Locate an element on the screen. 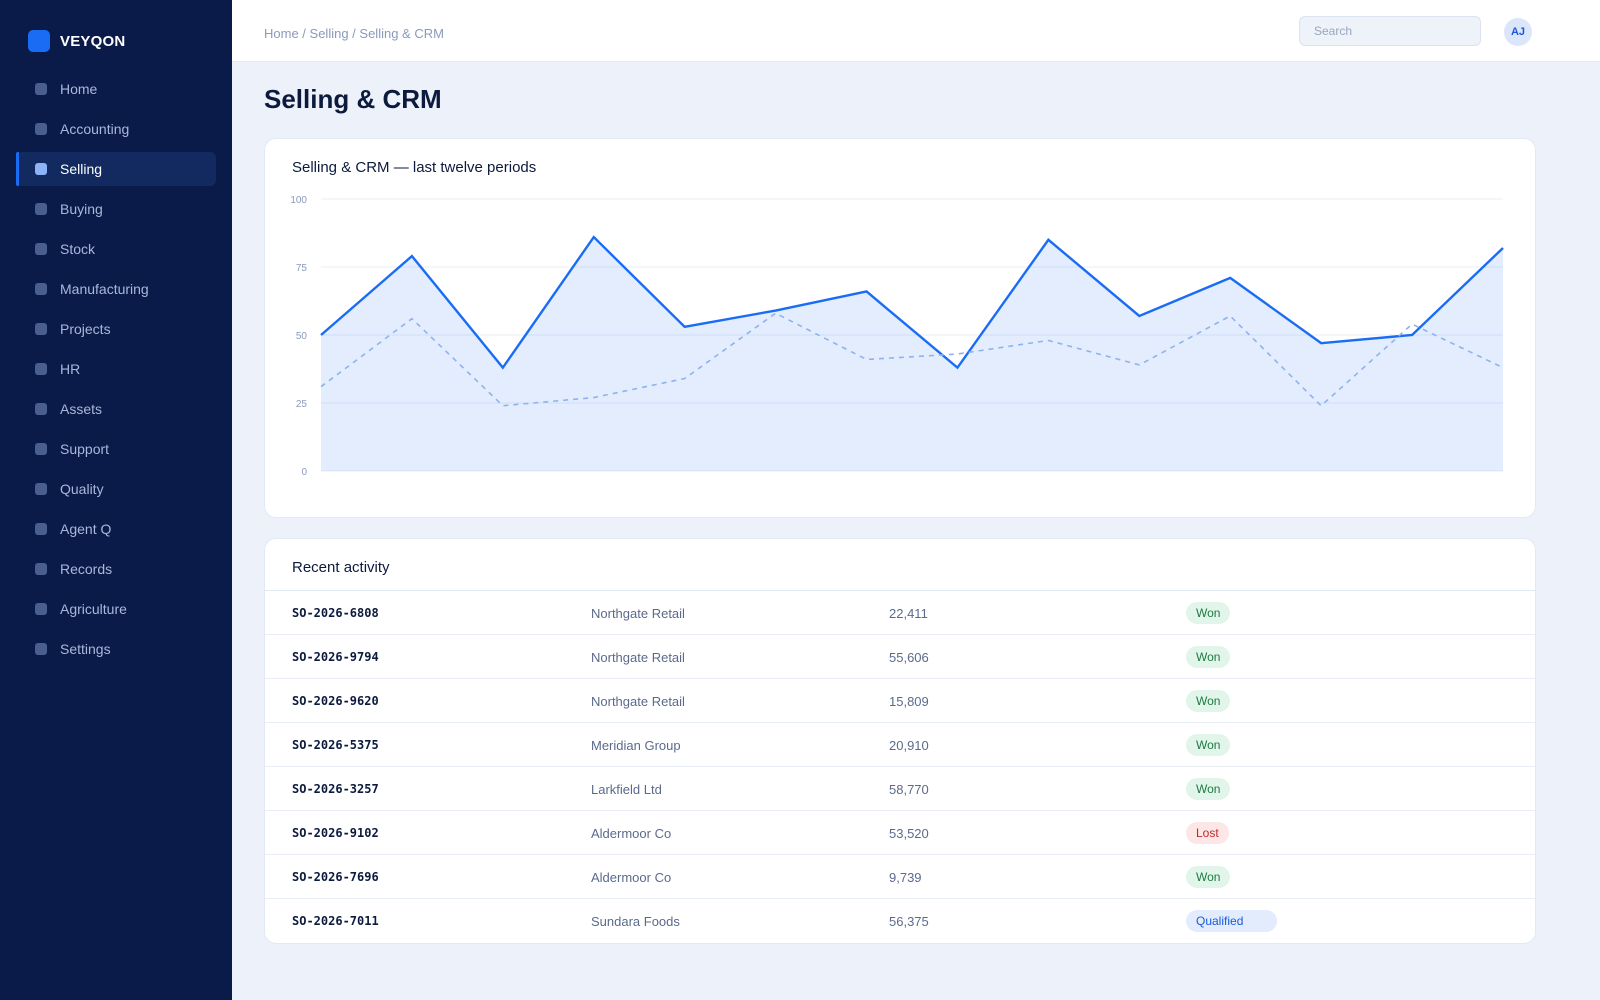 The width and height of the screenshot is (1600, 1000). sidebar-item-label: Buying is located at coordinates (81, 209).